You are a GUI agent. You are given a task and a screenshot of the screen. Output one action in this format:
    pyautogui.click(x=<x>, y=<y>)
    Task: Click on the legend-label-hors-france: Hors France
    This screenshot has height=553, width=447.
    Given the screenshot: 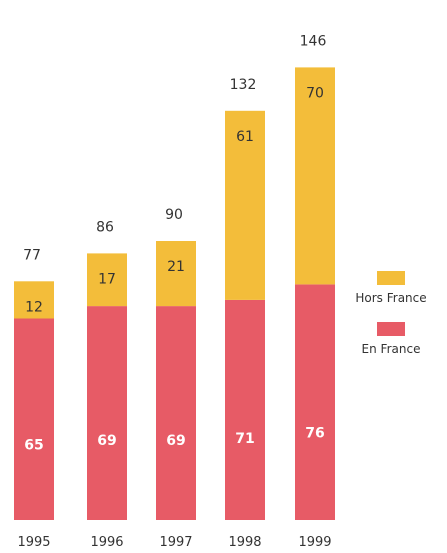 What is the action you would take?
    pyautogui.click(x=390, y=298)
    